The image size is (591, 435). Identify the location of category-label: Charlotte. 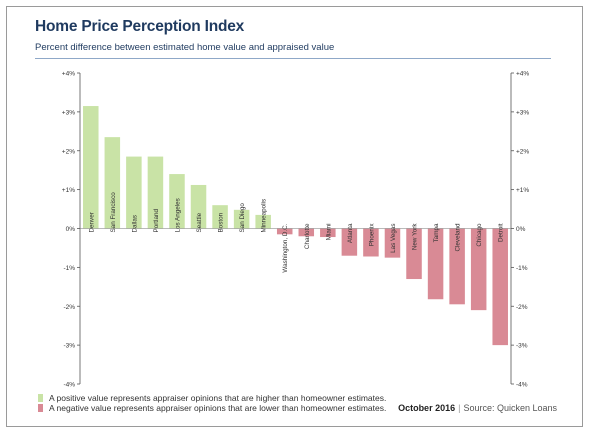
(307, 236).